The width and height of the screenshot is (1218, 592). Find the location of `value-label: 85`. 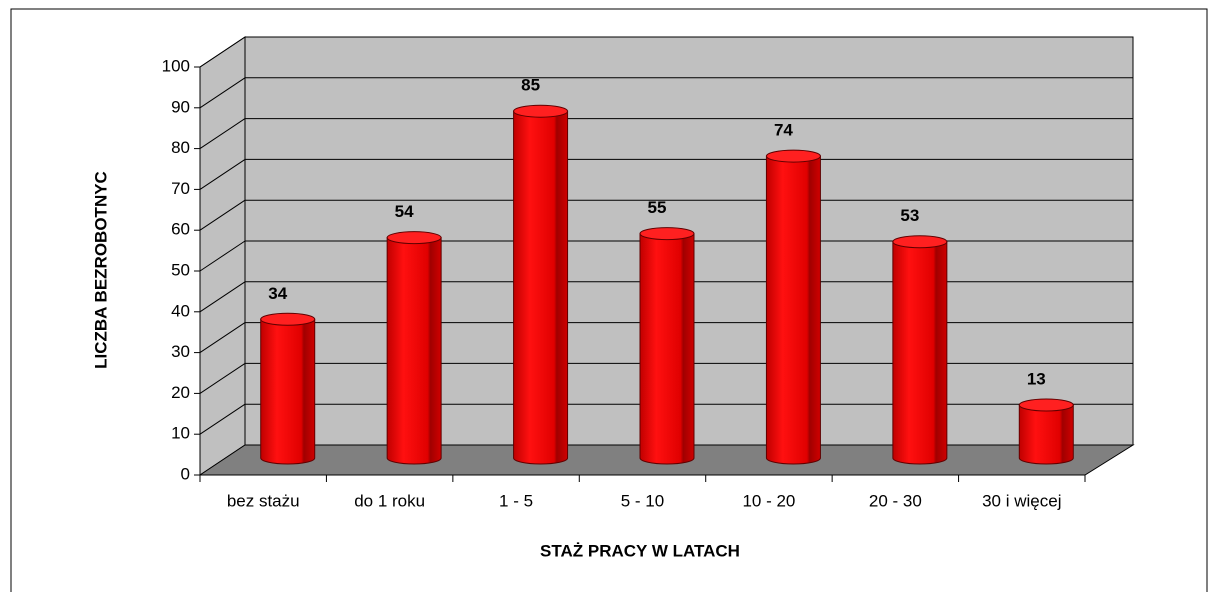

value-label: 85 is located at coordinates (530, 85).